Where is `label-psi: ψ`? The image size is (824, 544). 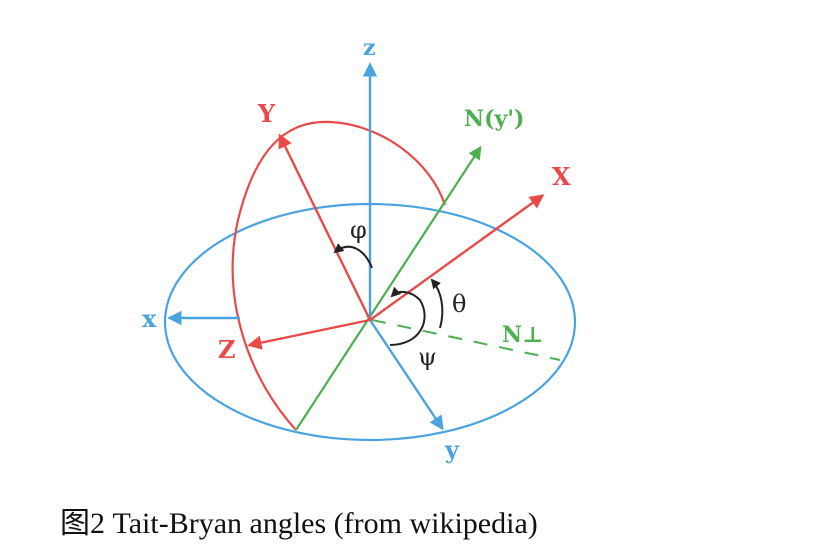 label-psi: ψ is located at coordinates (427, 357).